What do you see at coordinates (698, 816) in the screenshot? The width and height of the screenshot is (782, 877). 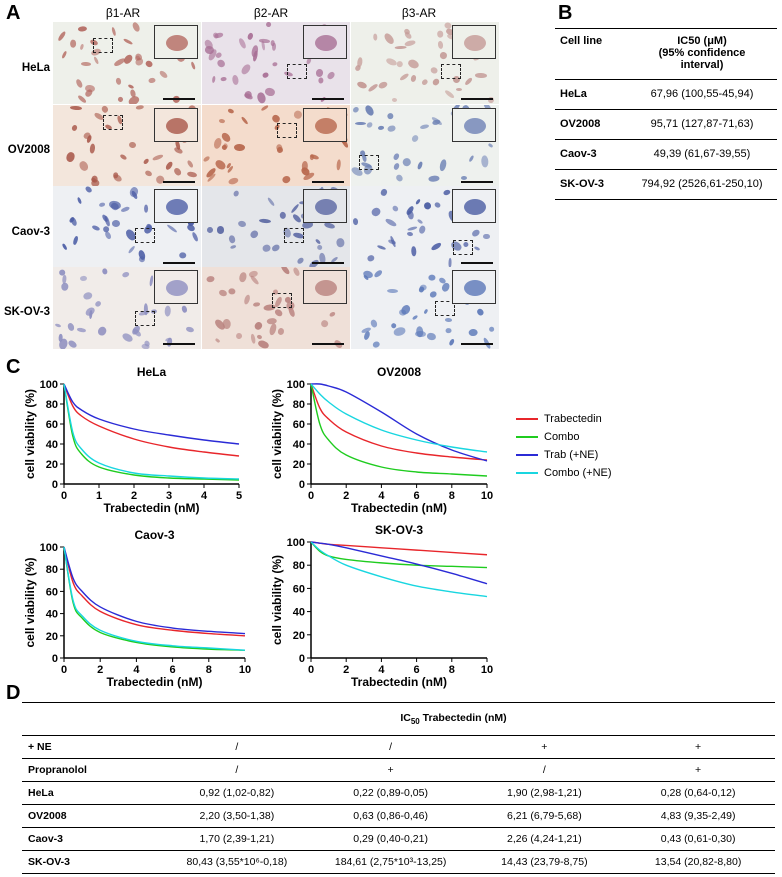 I see `table-cell: 4,83 (9,35-2,49)` at bounding box center [698, 816].